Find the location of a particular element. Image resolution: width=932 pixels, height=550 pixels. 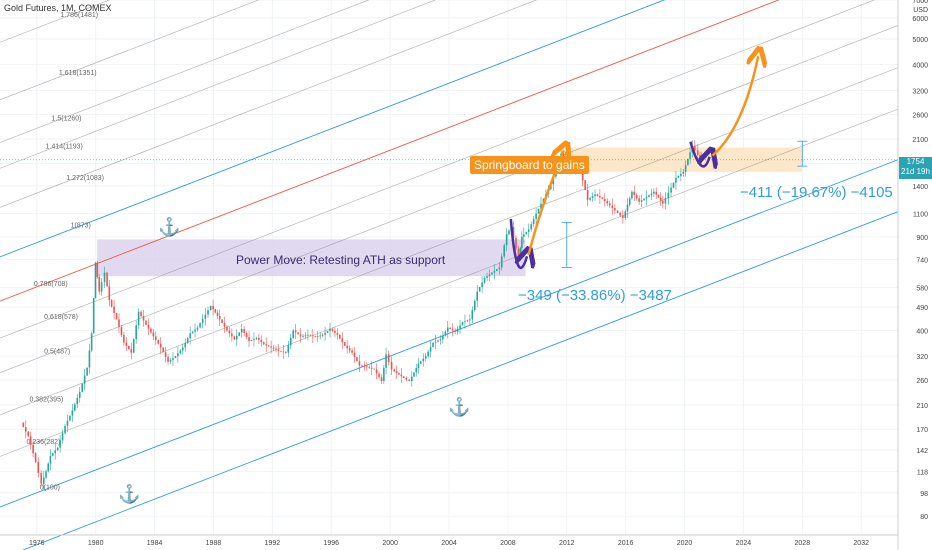

y-tick-label: 3200 is located at coordinates (920, 91).